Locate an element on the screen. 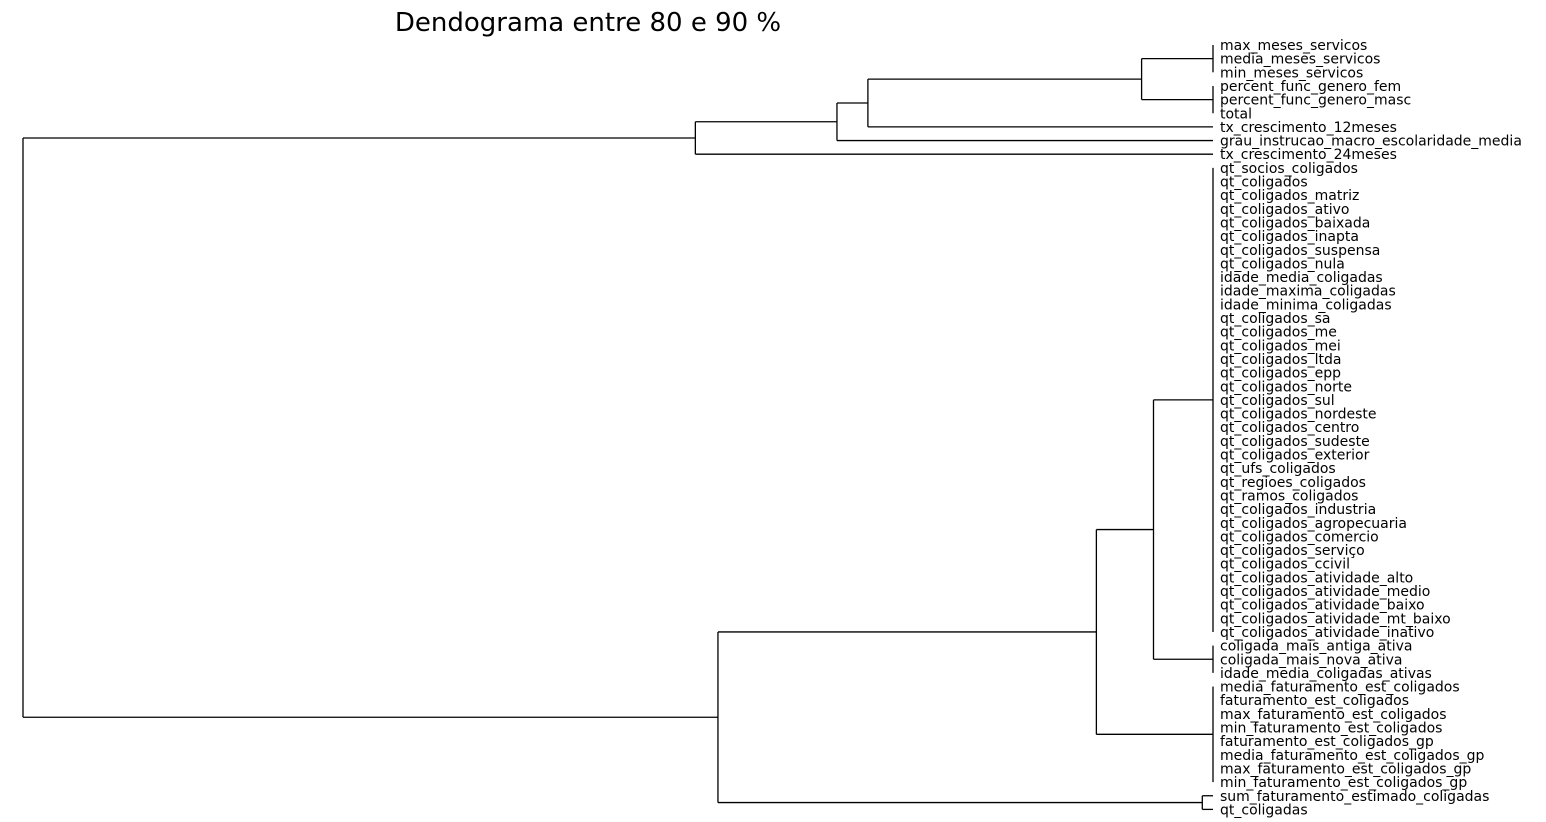  leaf-label: qt_coligados_exterior is located at coordinates (1295, 456).